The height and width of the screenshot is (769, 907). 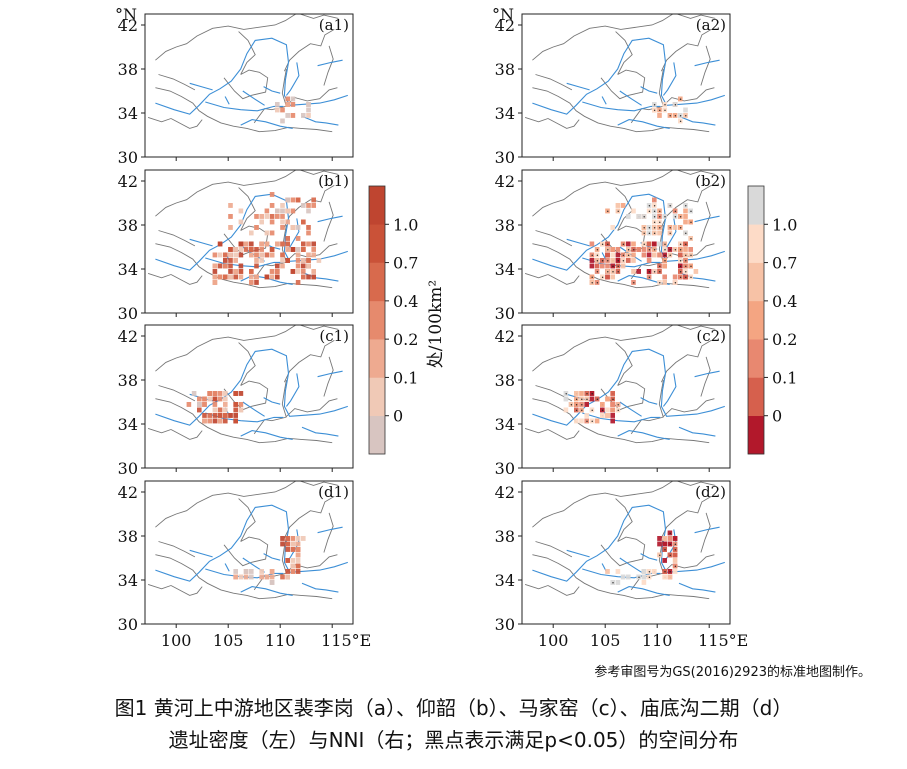 I want to click on map-frame, so click(x=626, y=396).